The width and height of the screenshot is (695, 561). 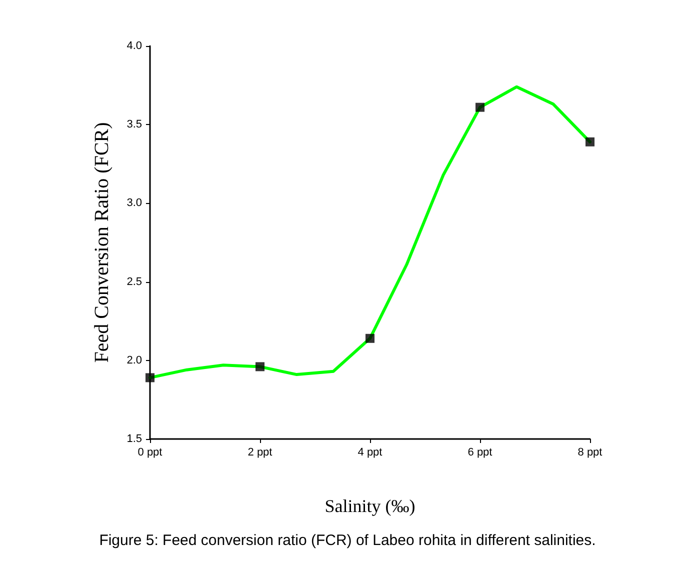 I want to click on y-tick-label: 3.5, so click(x=134, y=124).